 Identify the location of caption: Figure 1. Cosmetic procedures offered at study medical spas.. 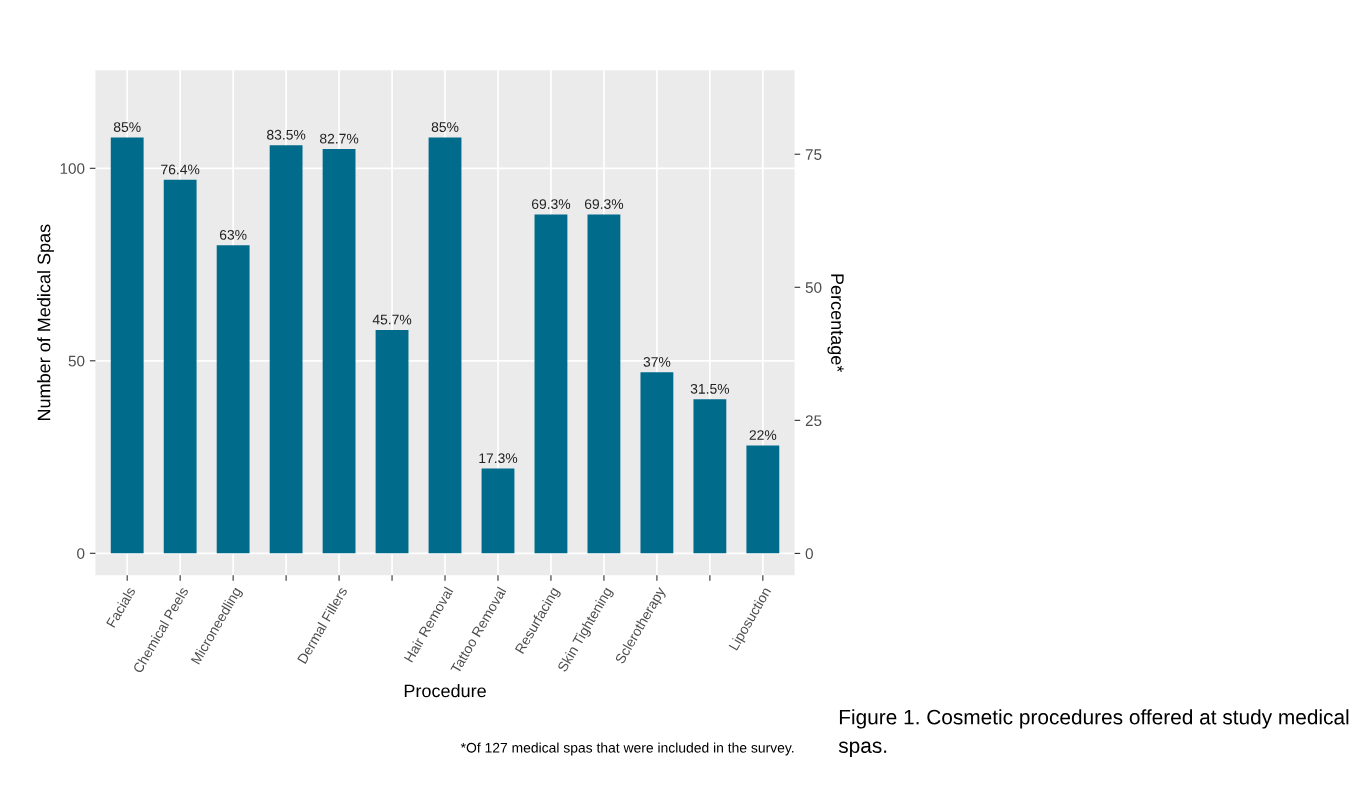
(1093, 733).